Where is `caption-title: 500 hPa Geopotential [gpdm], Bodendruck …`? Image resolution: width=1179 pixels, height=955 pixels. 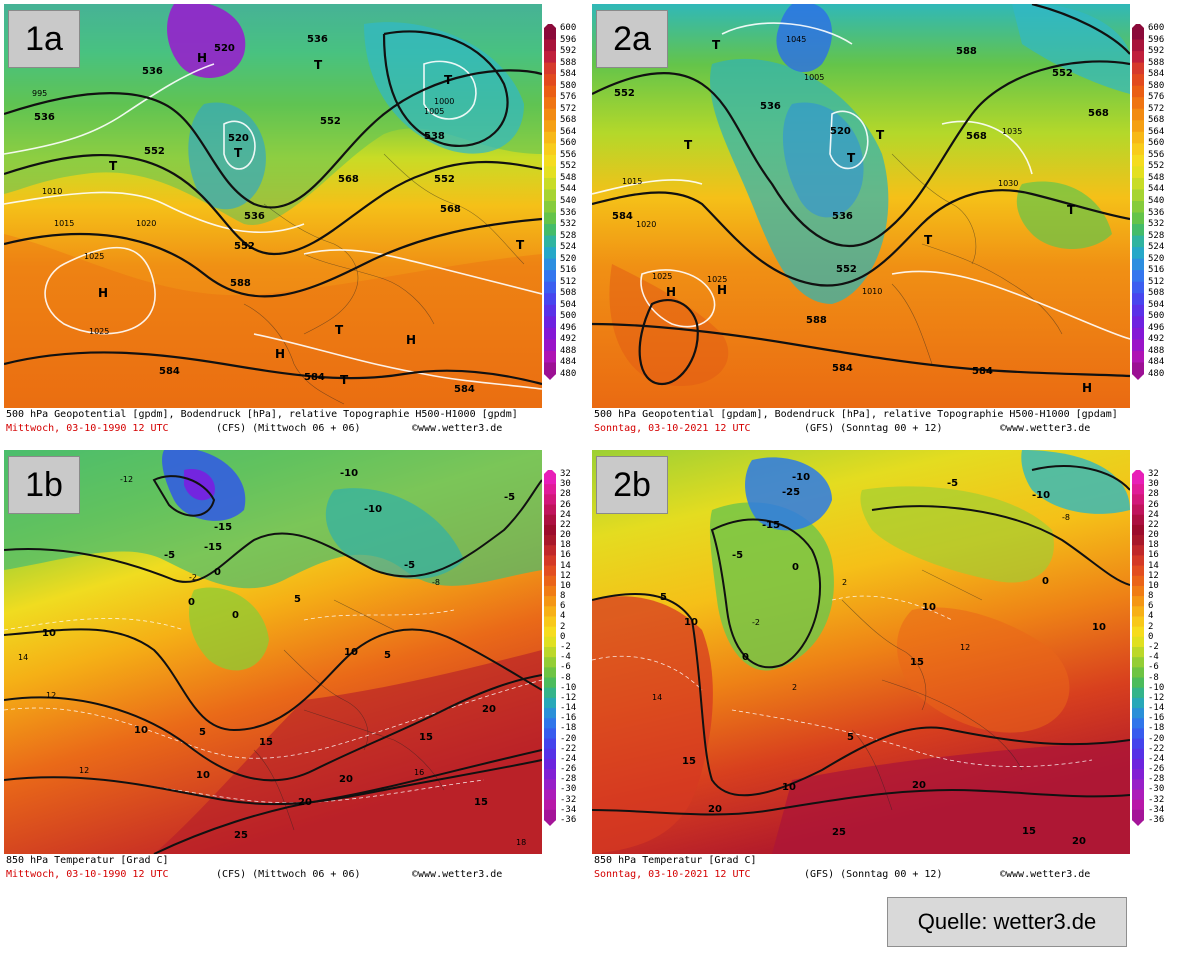
caption-title: 500 hPa Geopotential [gpdm], Bodendruck … is located at coordinates (262, 414).